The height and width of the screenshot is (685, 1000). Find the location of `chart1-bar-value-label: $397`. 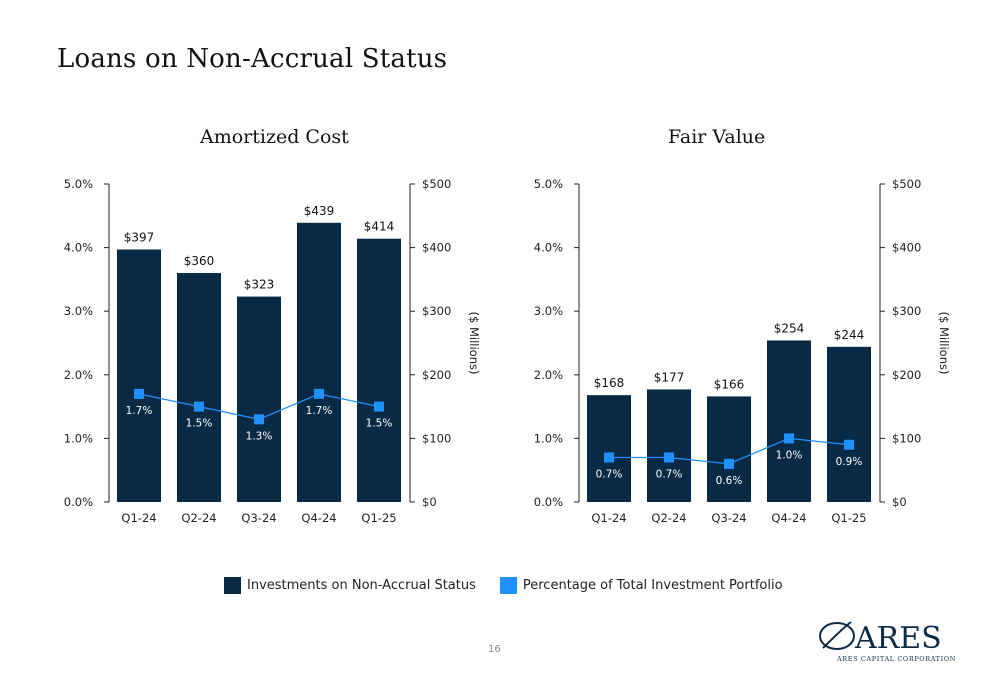

chart1-bar-value-label: $397 is located at coordinates (139, 238).